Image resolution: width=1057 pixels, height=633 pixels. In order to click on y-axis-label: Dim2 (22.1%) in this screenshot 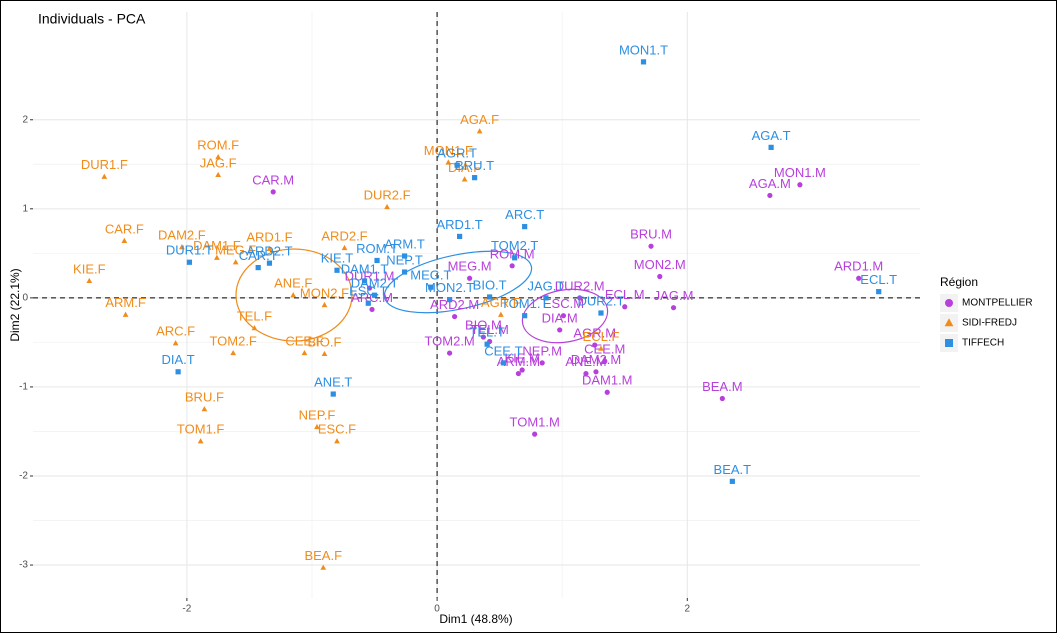, I will do `click(15, 304)`.